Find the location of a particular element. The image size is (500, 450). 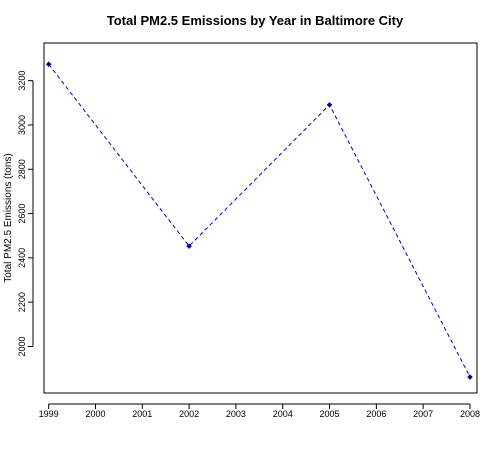

y-tick-label: 2200 is located at coordinates (22, 302).